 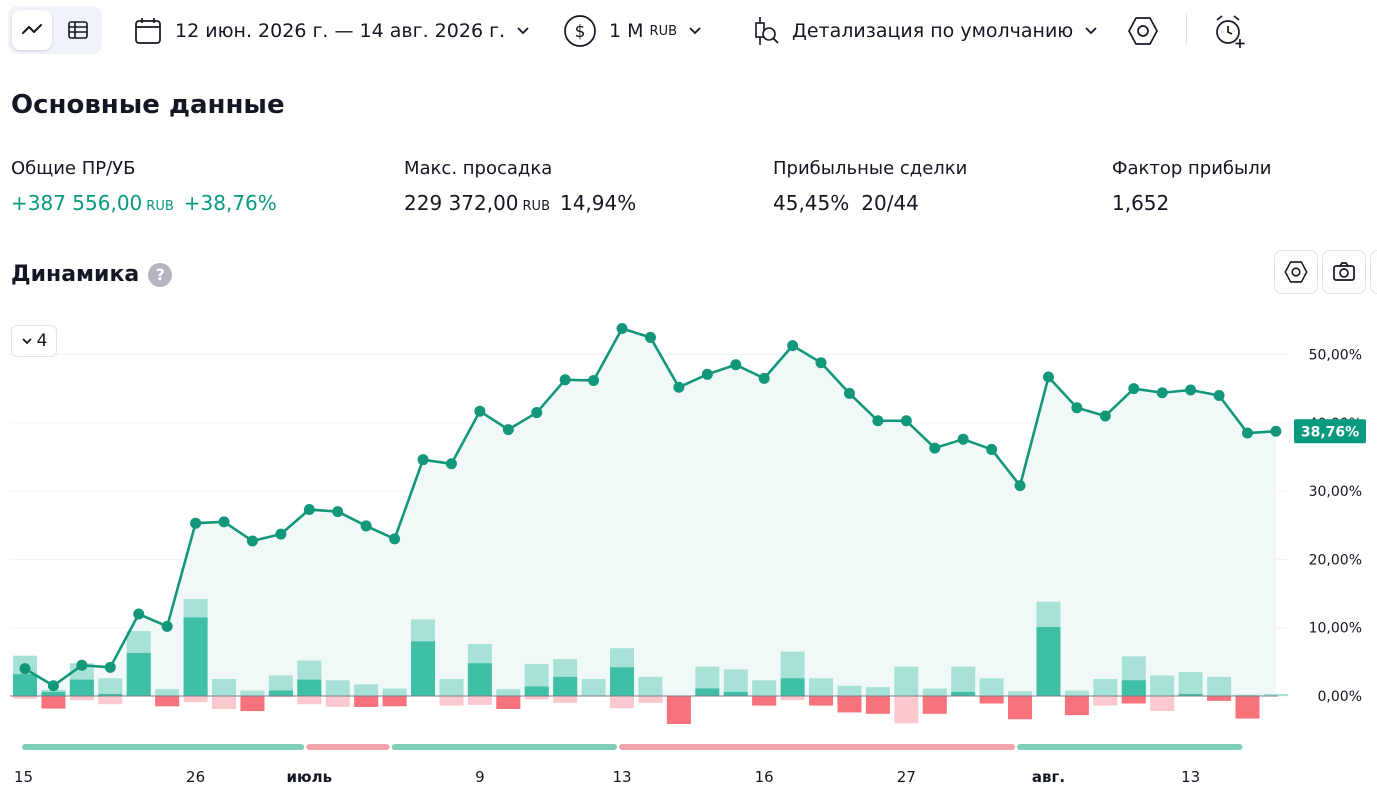 What do you see at coordinates (340, 31) in the screenshot?
I see `date-range-label: 12 июн. 2026 г. — 14 авг. 2026 г.` at bounding box center [340, 31].